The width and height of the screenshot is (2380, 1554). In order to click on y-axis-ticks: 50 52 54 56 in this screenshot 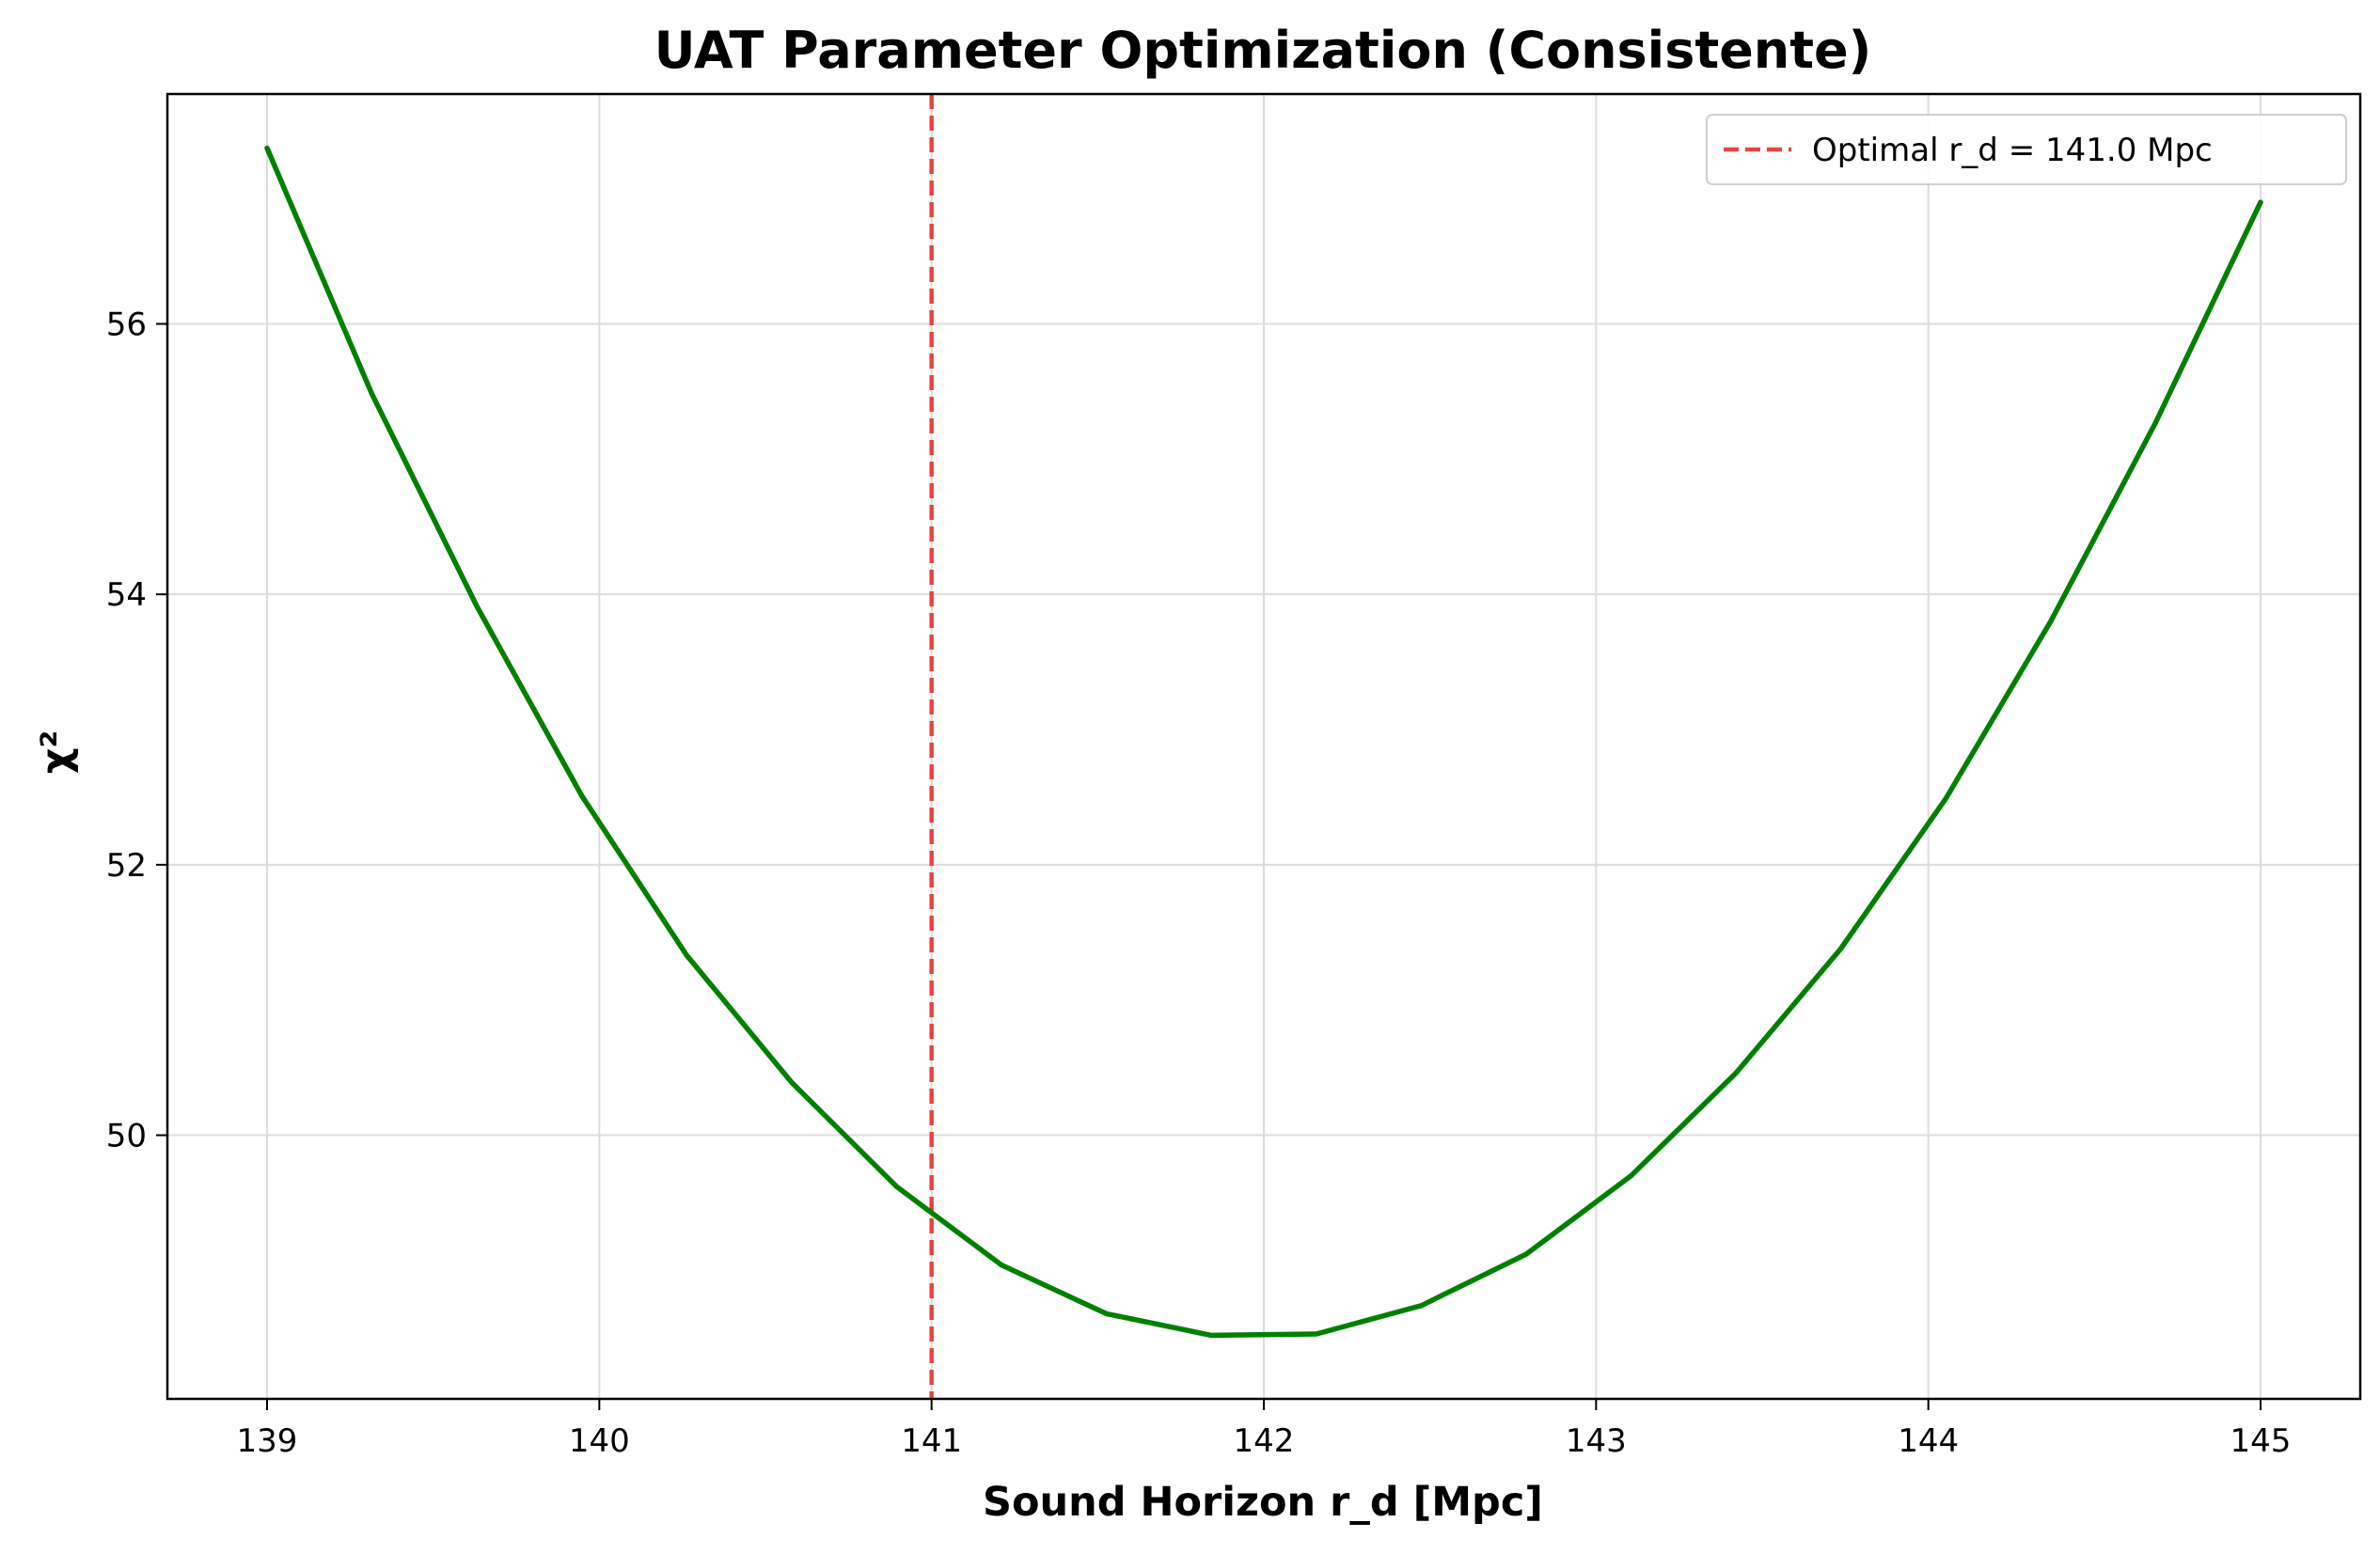, I will do `click(136, 730)`.